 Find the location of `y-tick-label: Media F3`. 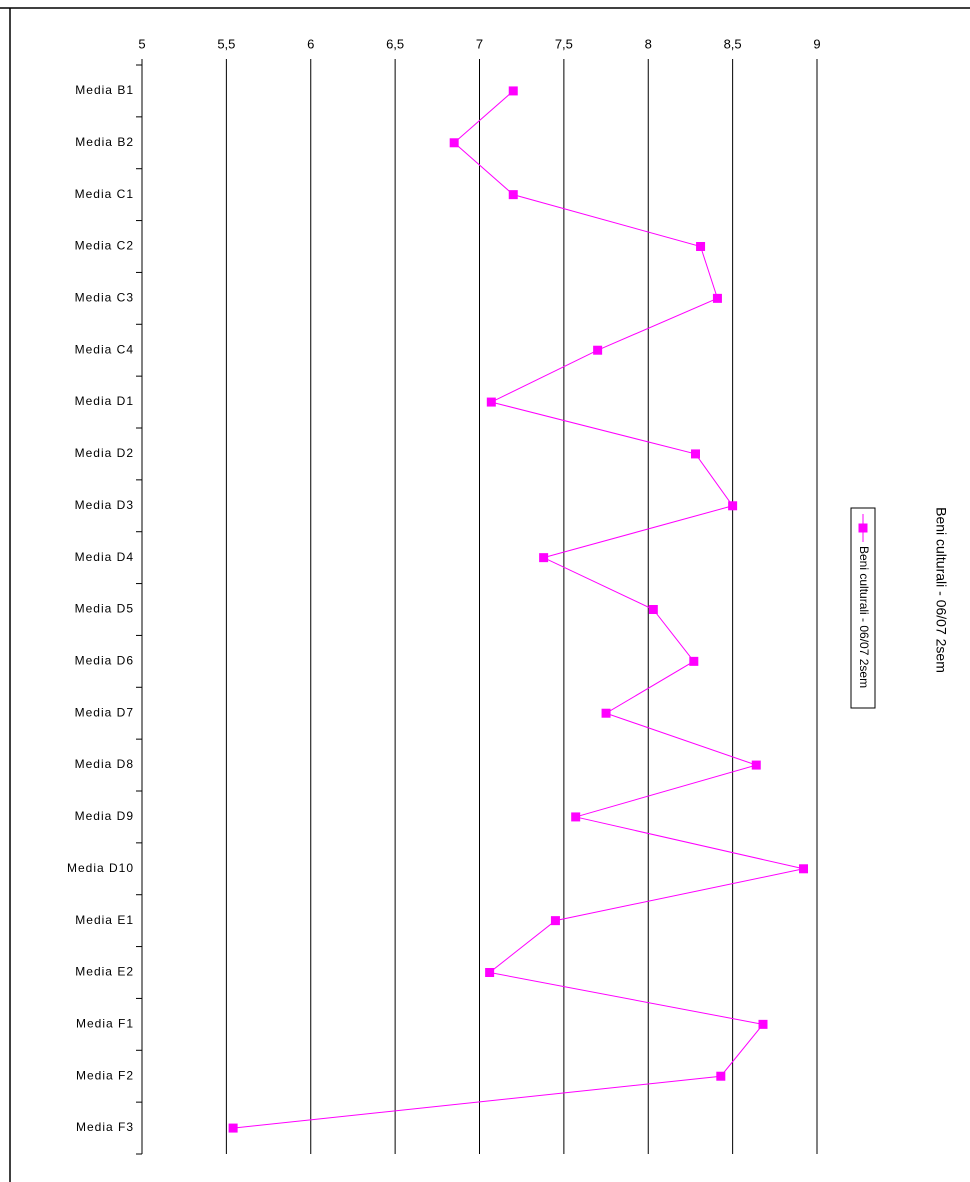

y-tick-label: Media F3 is located at coordinates (105, 1127).